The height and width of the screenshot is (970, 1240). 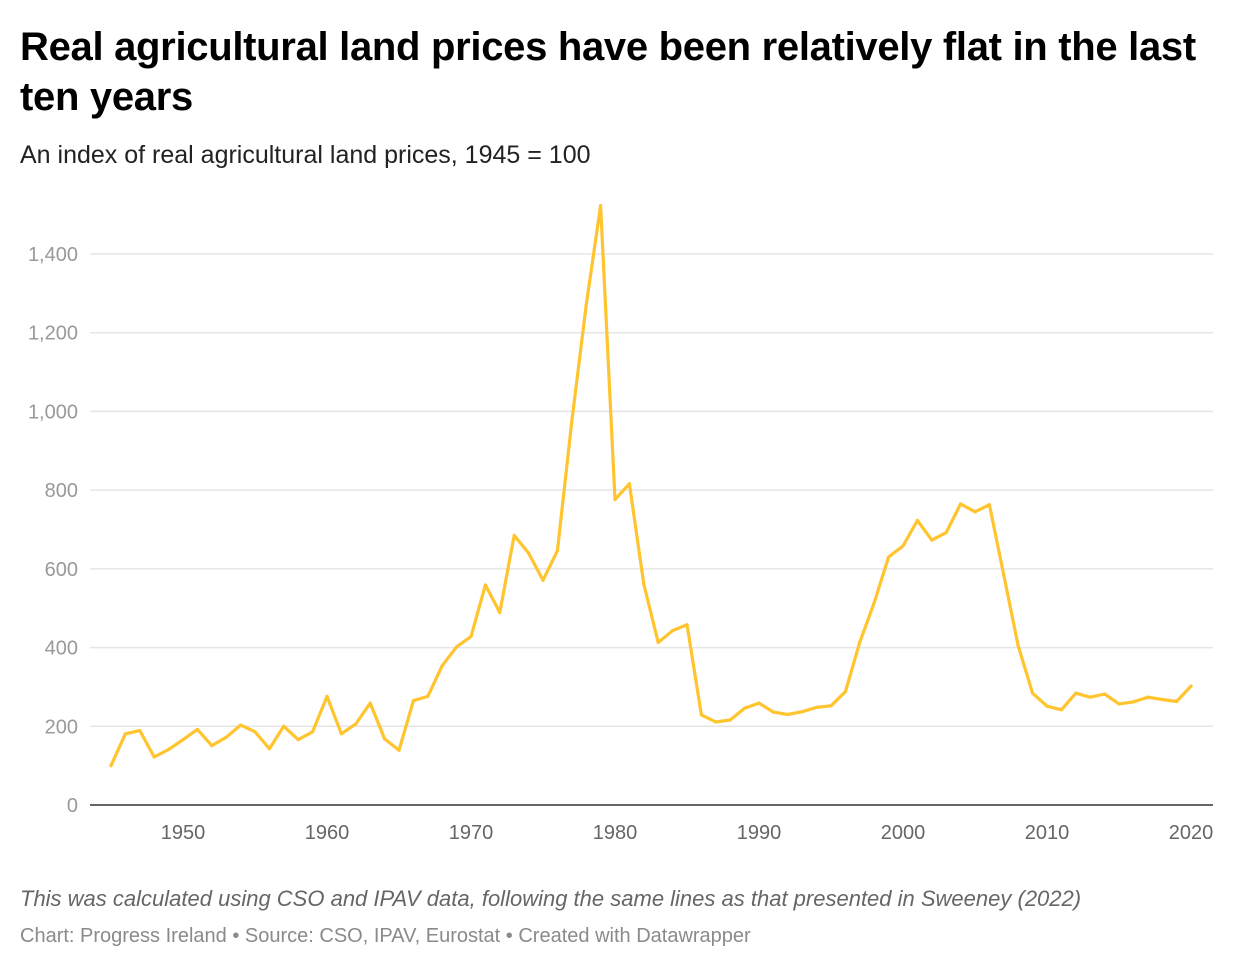 What do you see at coordinates (53, 412) in the screenshot?
I see `y-tick-label: 1,000` at bounding box center [53, 412].